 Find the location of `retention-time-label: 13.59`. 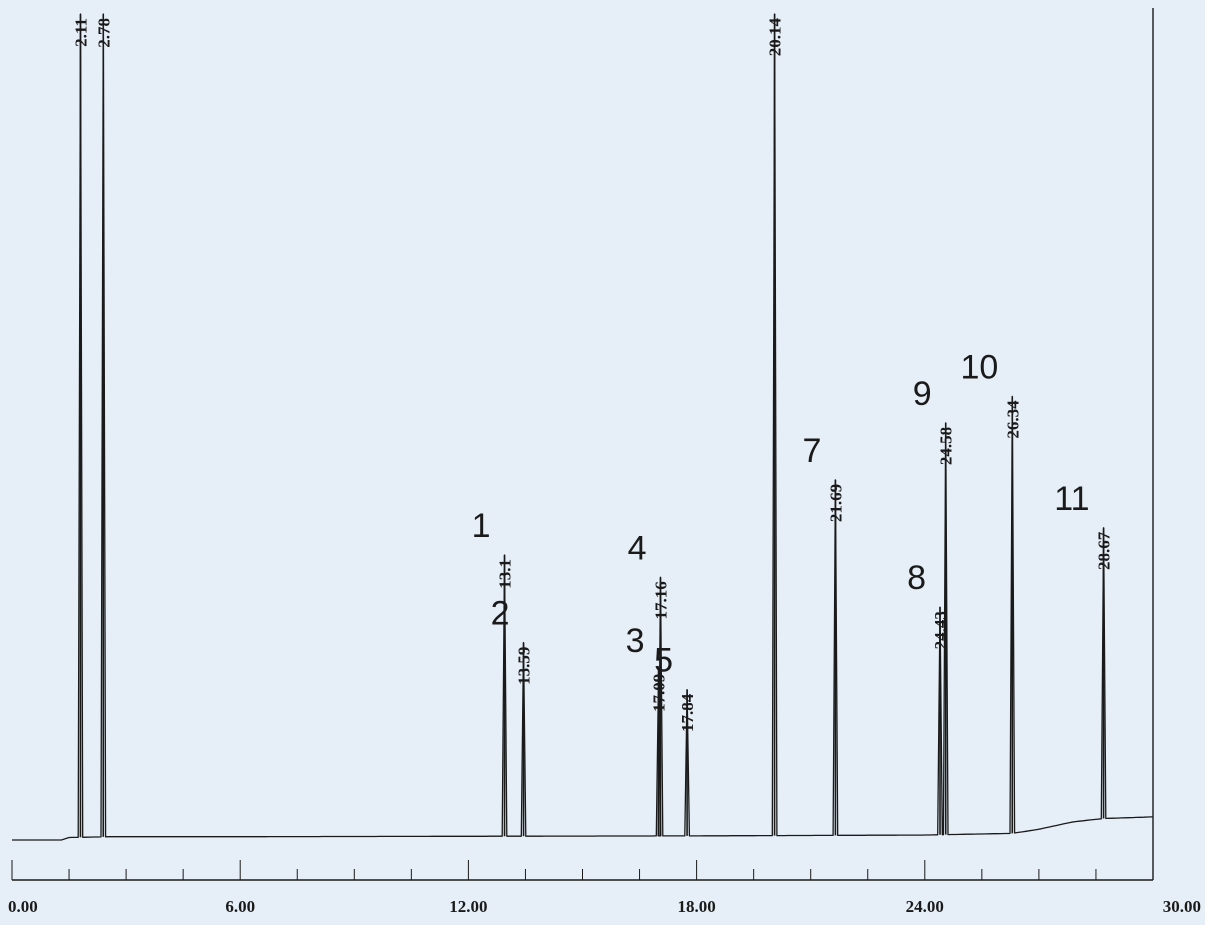

retention-time-label: 13.59 is located at coordinates (524, 666).